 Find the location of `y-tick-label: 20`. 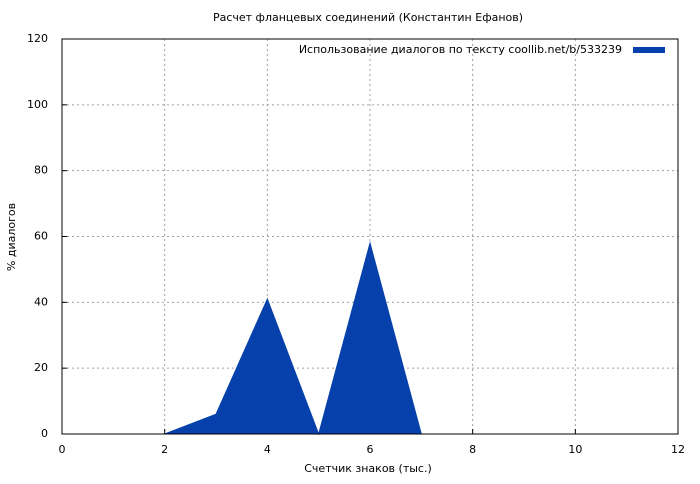

y-tick-label: 20 is located at coordinates (41, 367).